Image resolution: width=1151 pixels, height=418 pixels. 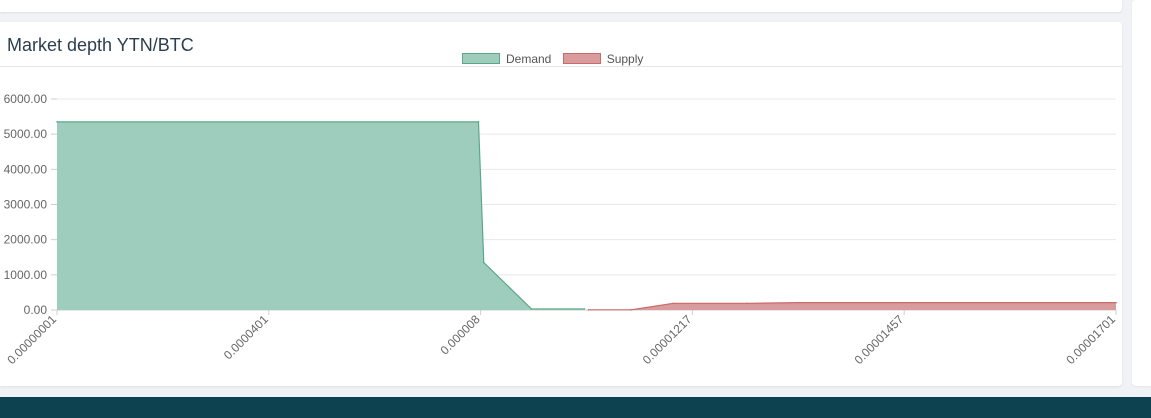 I want to click on legend-label-supply: Supply, so click(x=625, y=59).